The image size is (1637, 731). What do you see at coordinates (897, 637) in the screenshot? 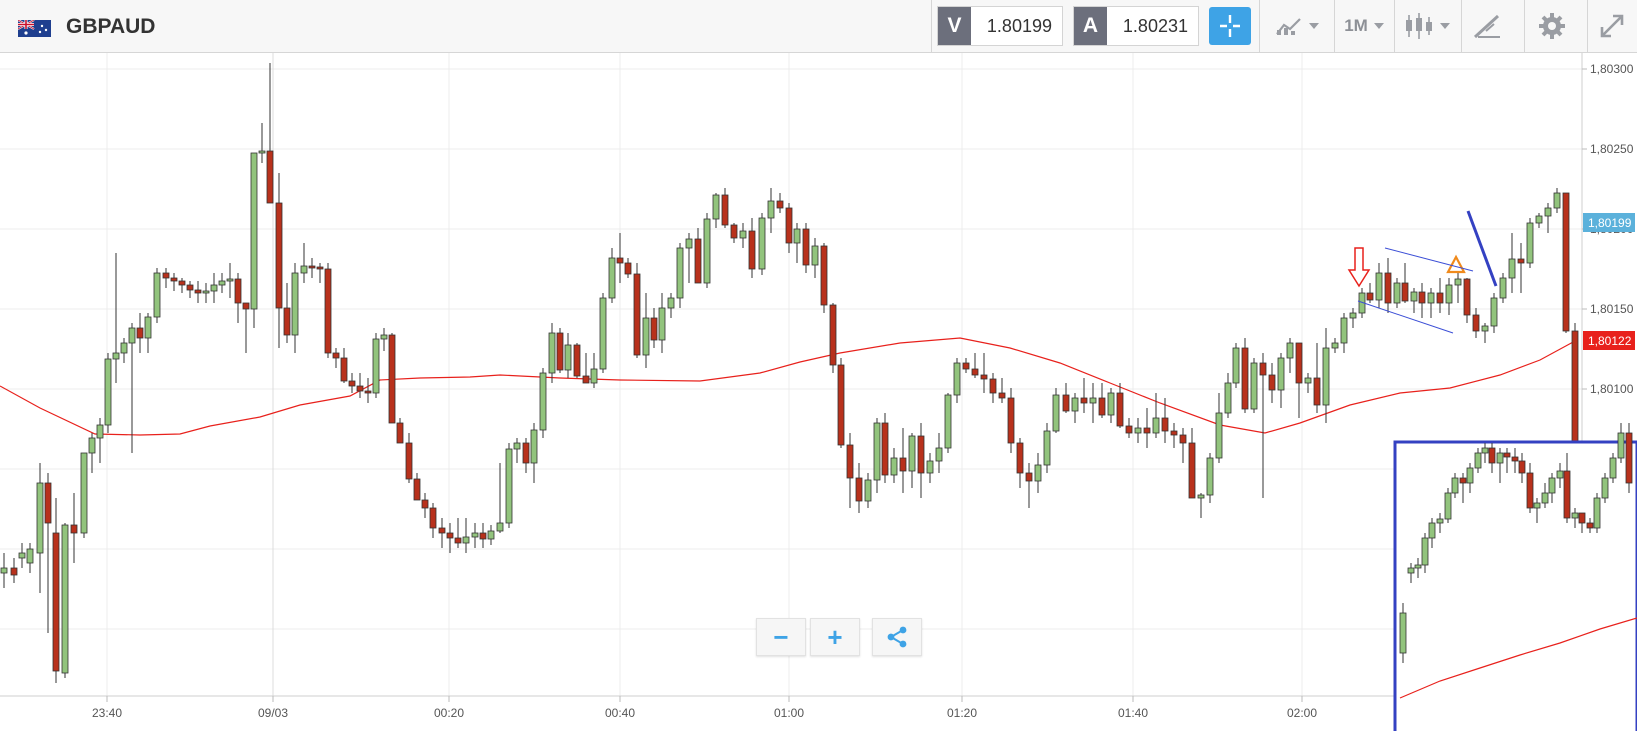
I see `share-button` at bounding box center [897, 637].